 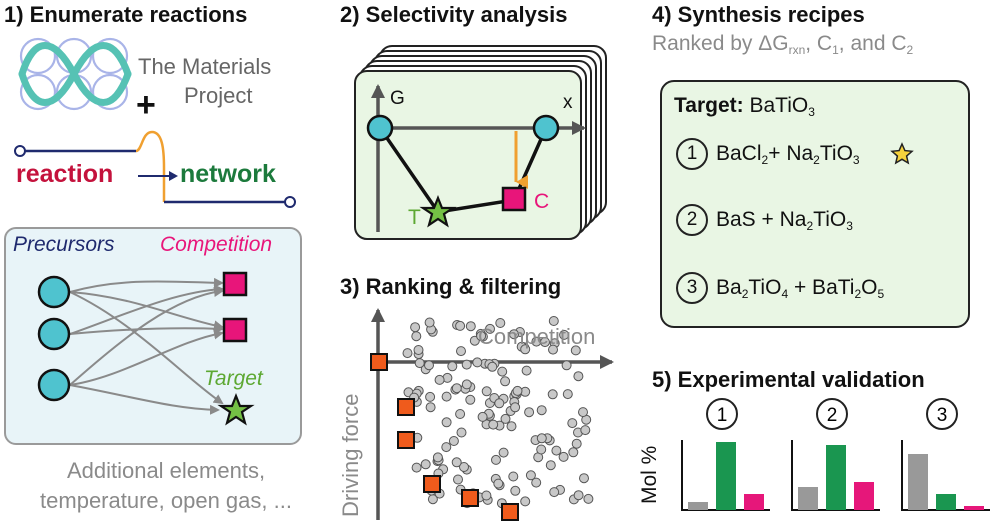 I want to click on bar-chart-axes, so click(x=835, y=475).